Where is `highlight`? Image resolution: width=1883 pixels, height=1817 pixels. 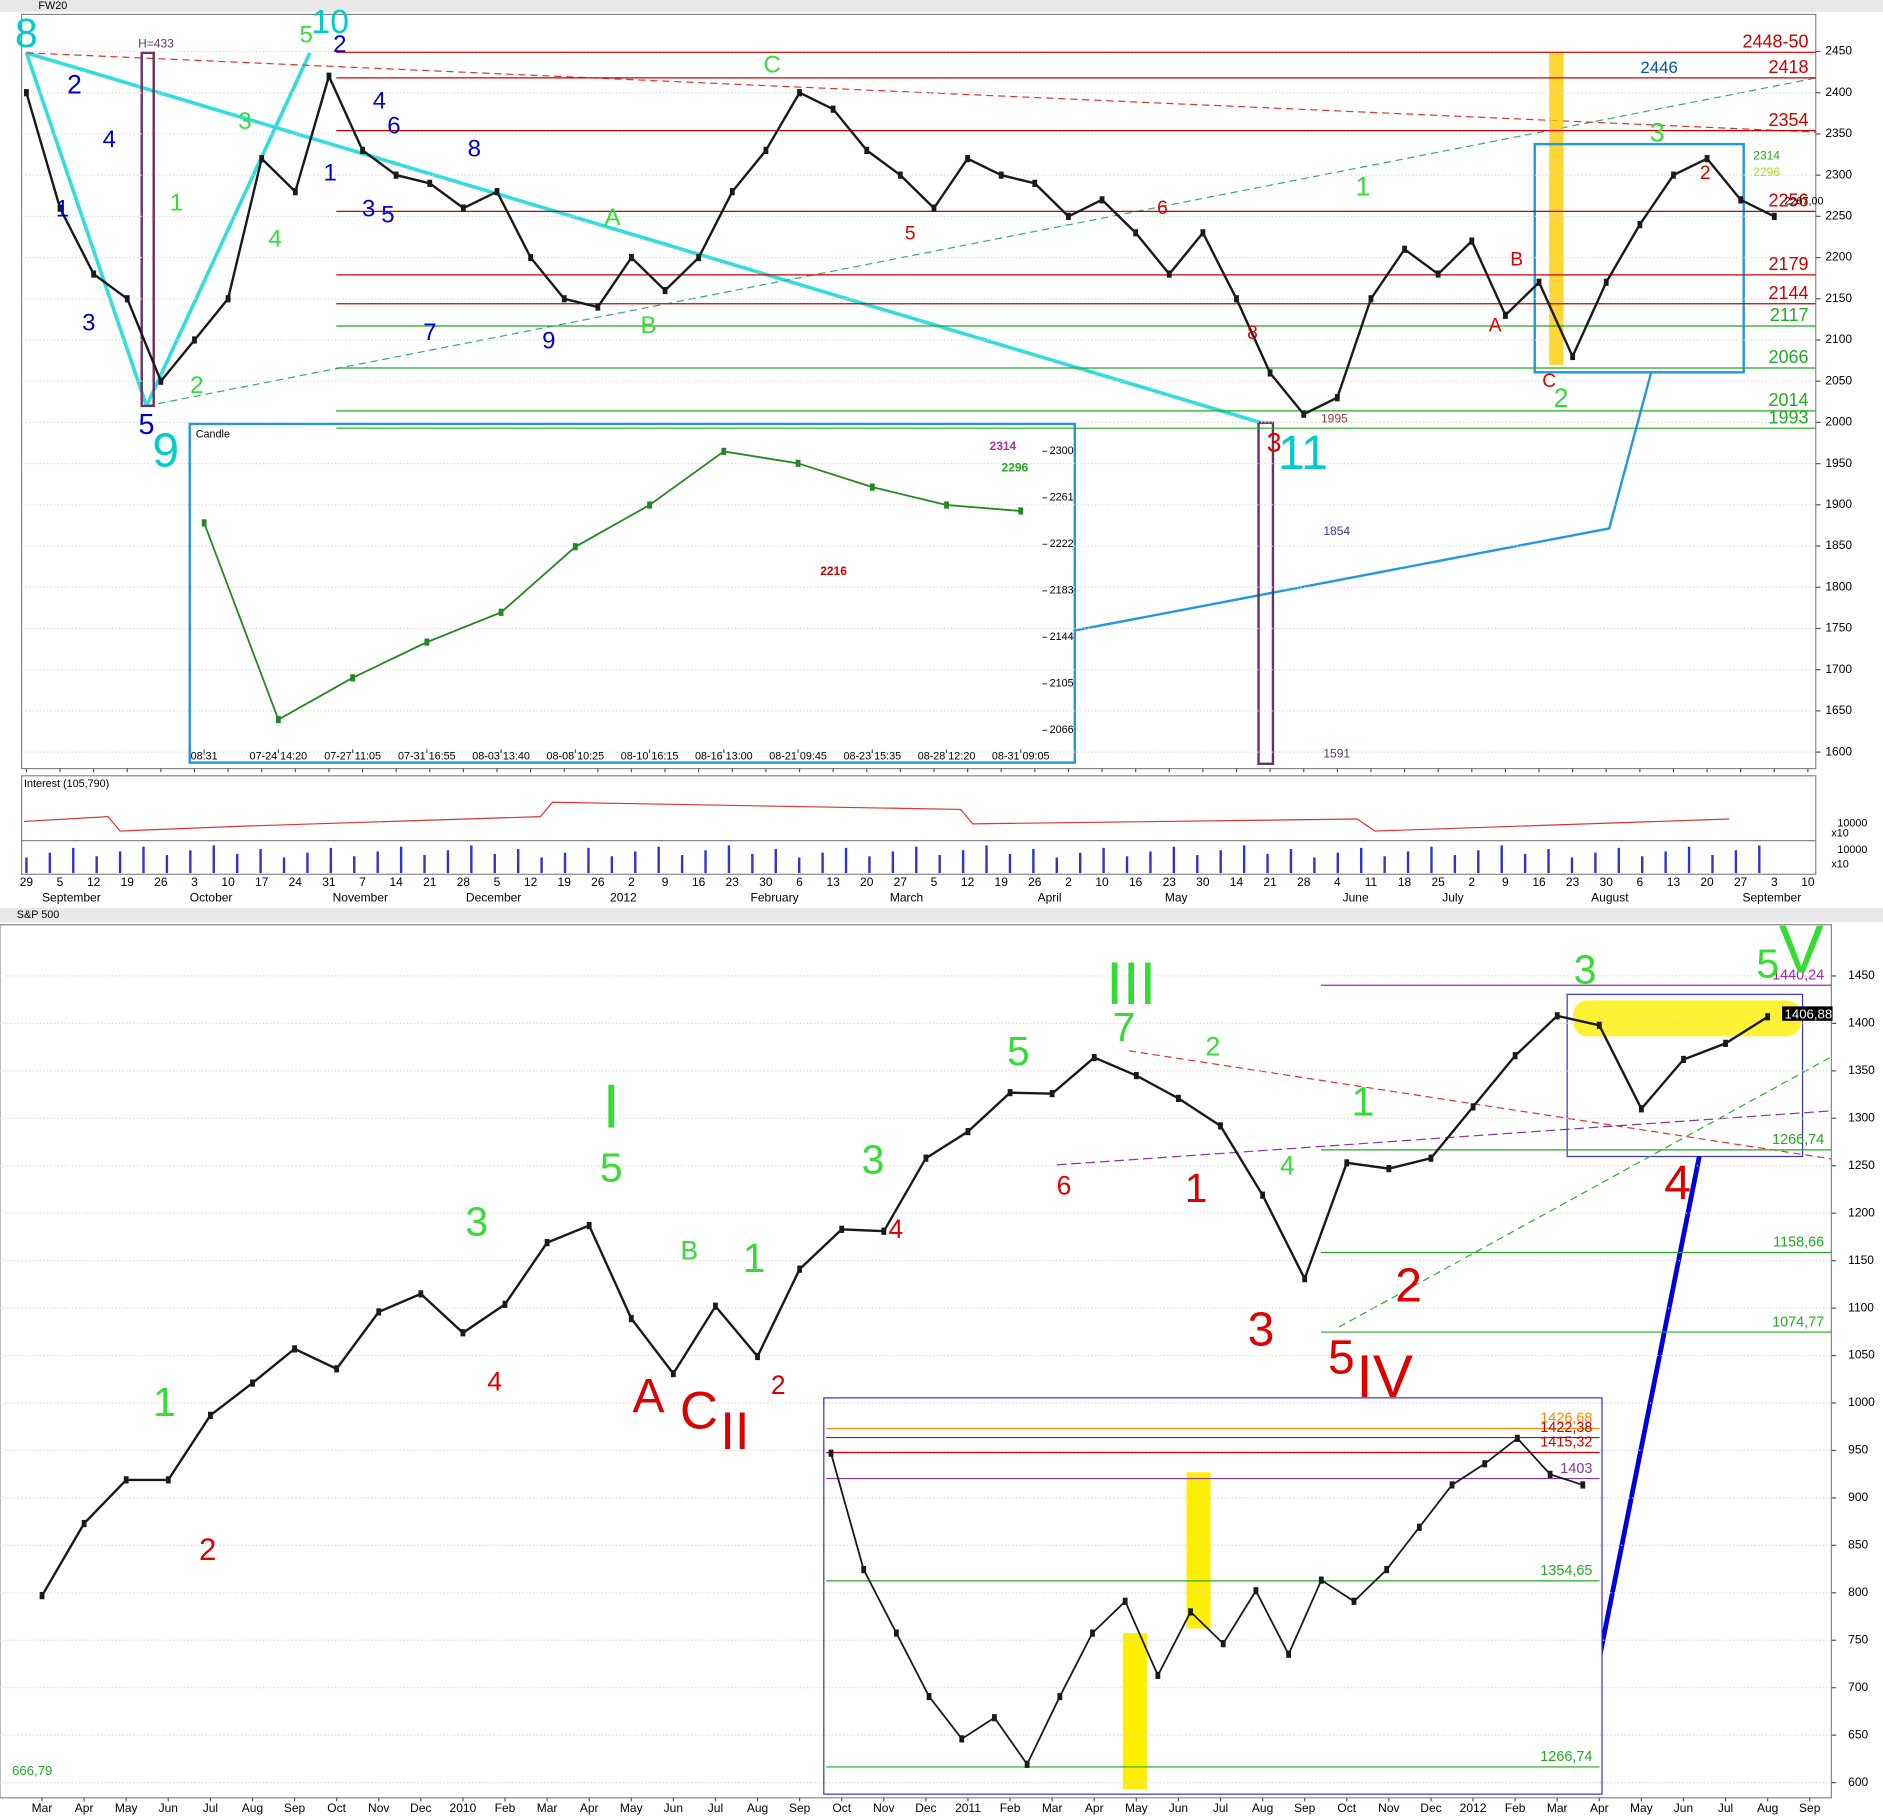
highlight is located at coordinates (1198, 1550).